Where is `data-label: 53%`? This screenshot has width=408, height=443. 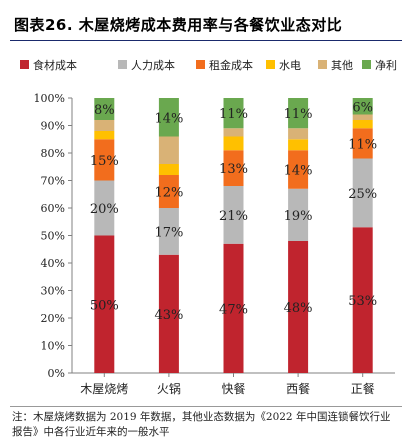 data-label: 53% is located at coordinates (362, 301).